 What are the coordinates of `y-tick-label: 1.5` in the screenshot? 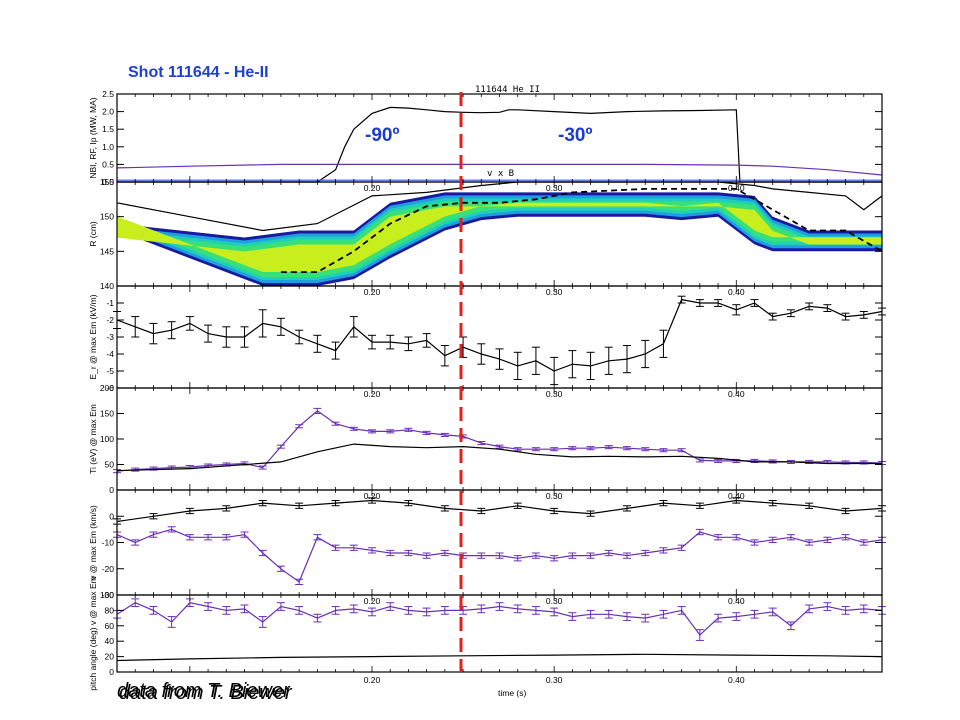 It's located at (108, 129).